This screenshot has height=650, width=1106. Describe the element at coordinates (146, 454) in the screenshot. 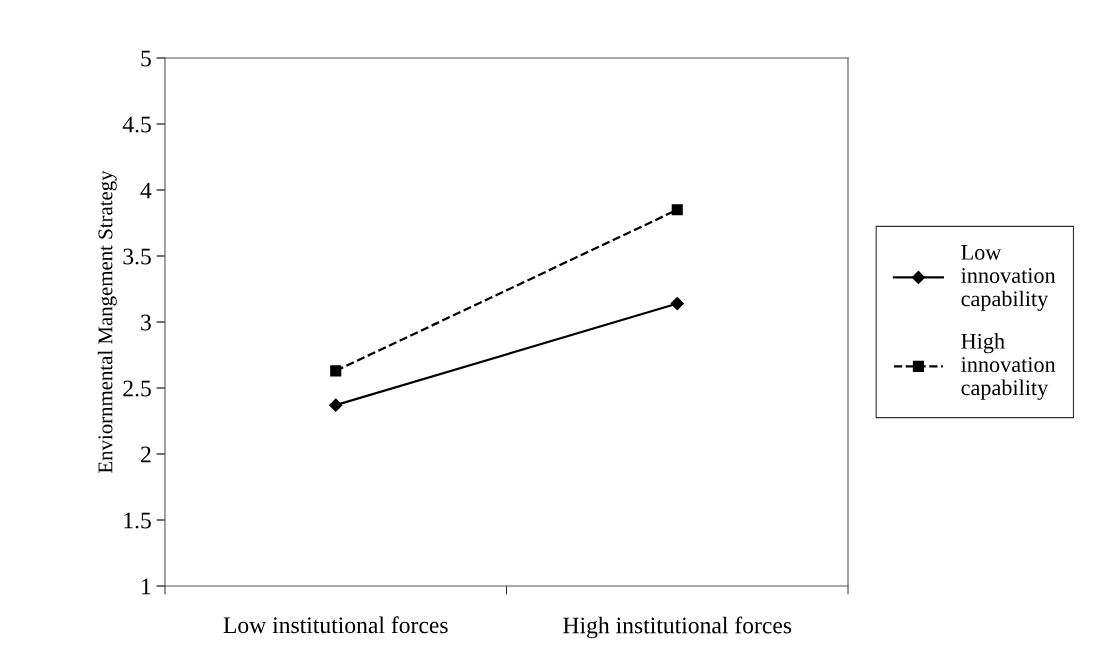

I see `y-tick-label: 2` at that location.